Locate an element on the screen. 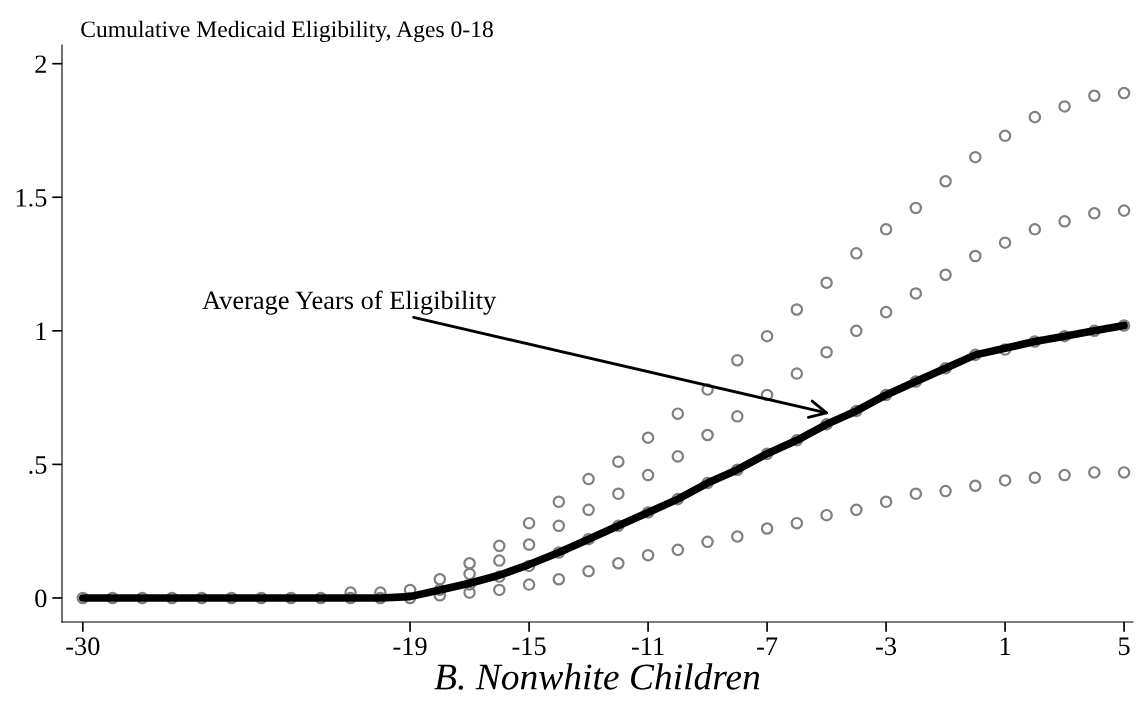  x-tick-label: 5 is located at coordinates (1124, 646).